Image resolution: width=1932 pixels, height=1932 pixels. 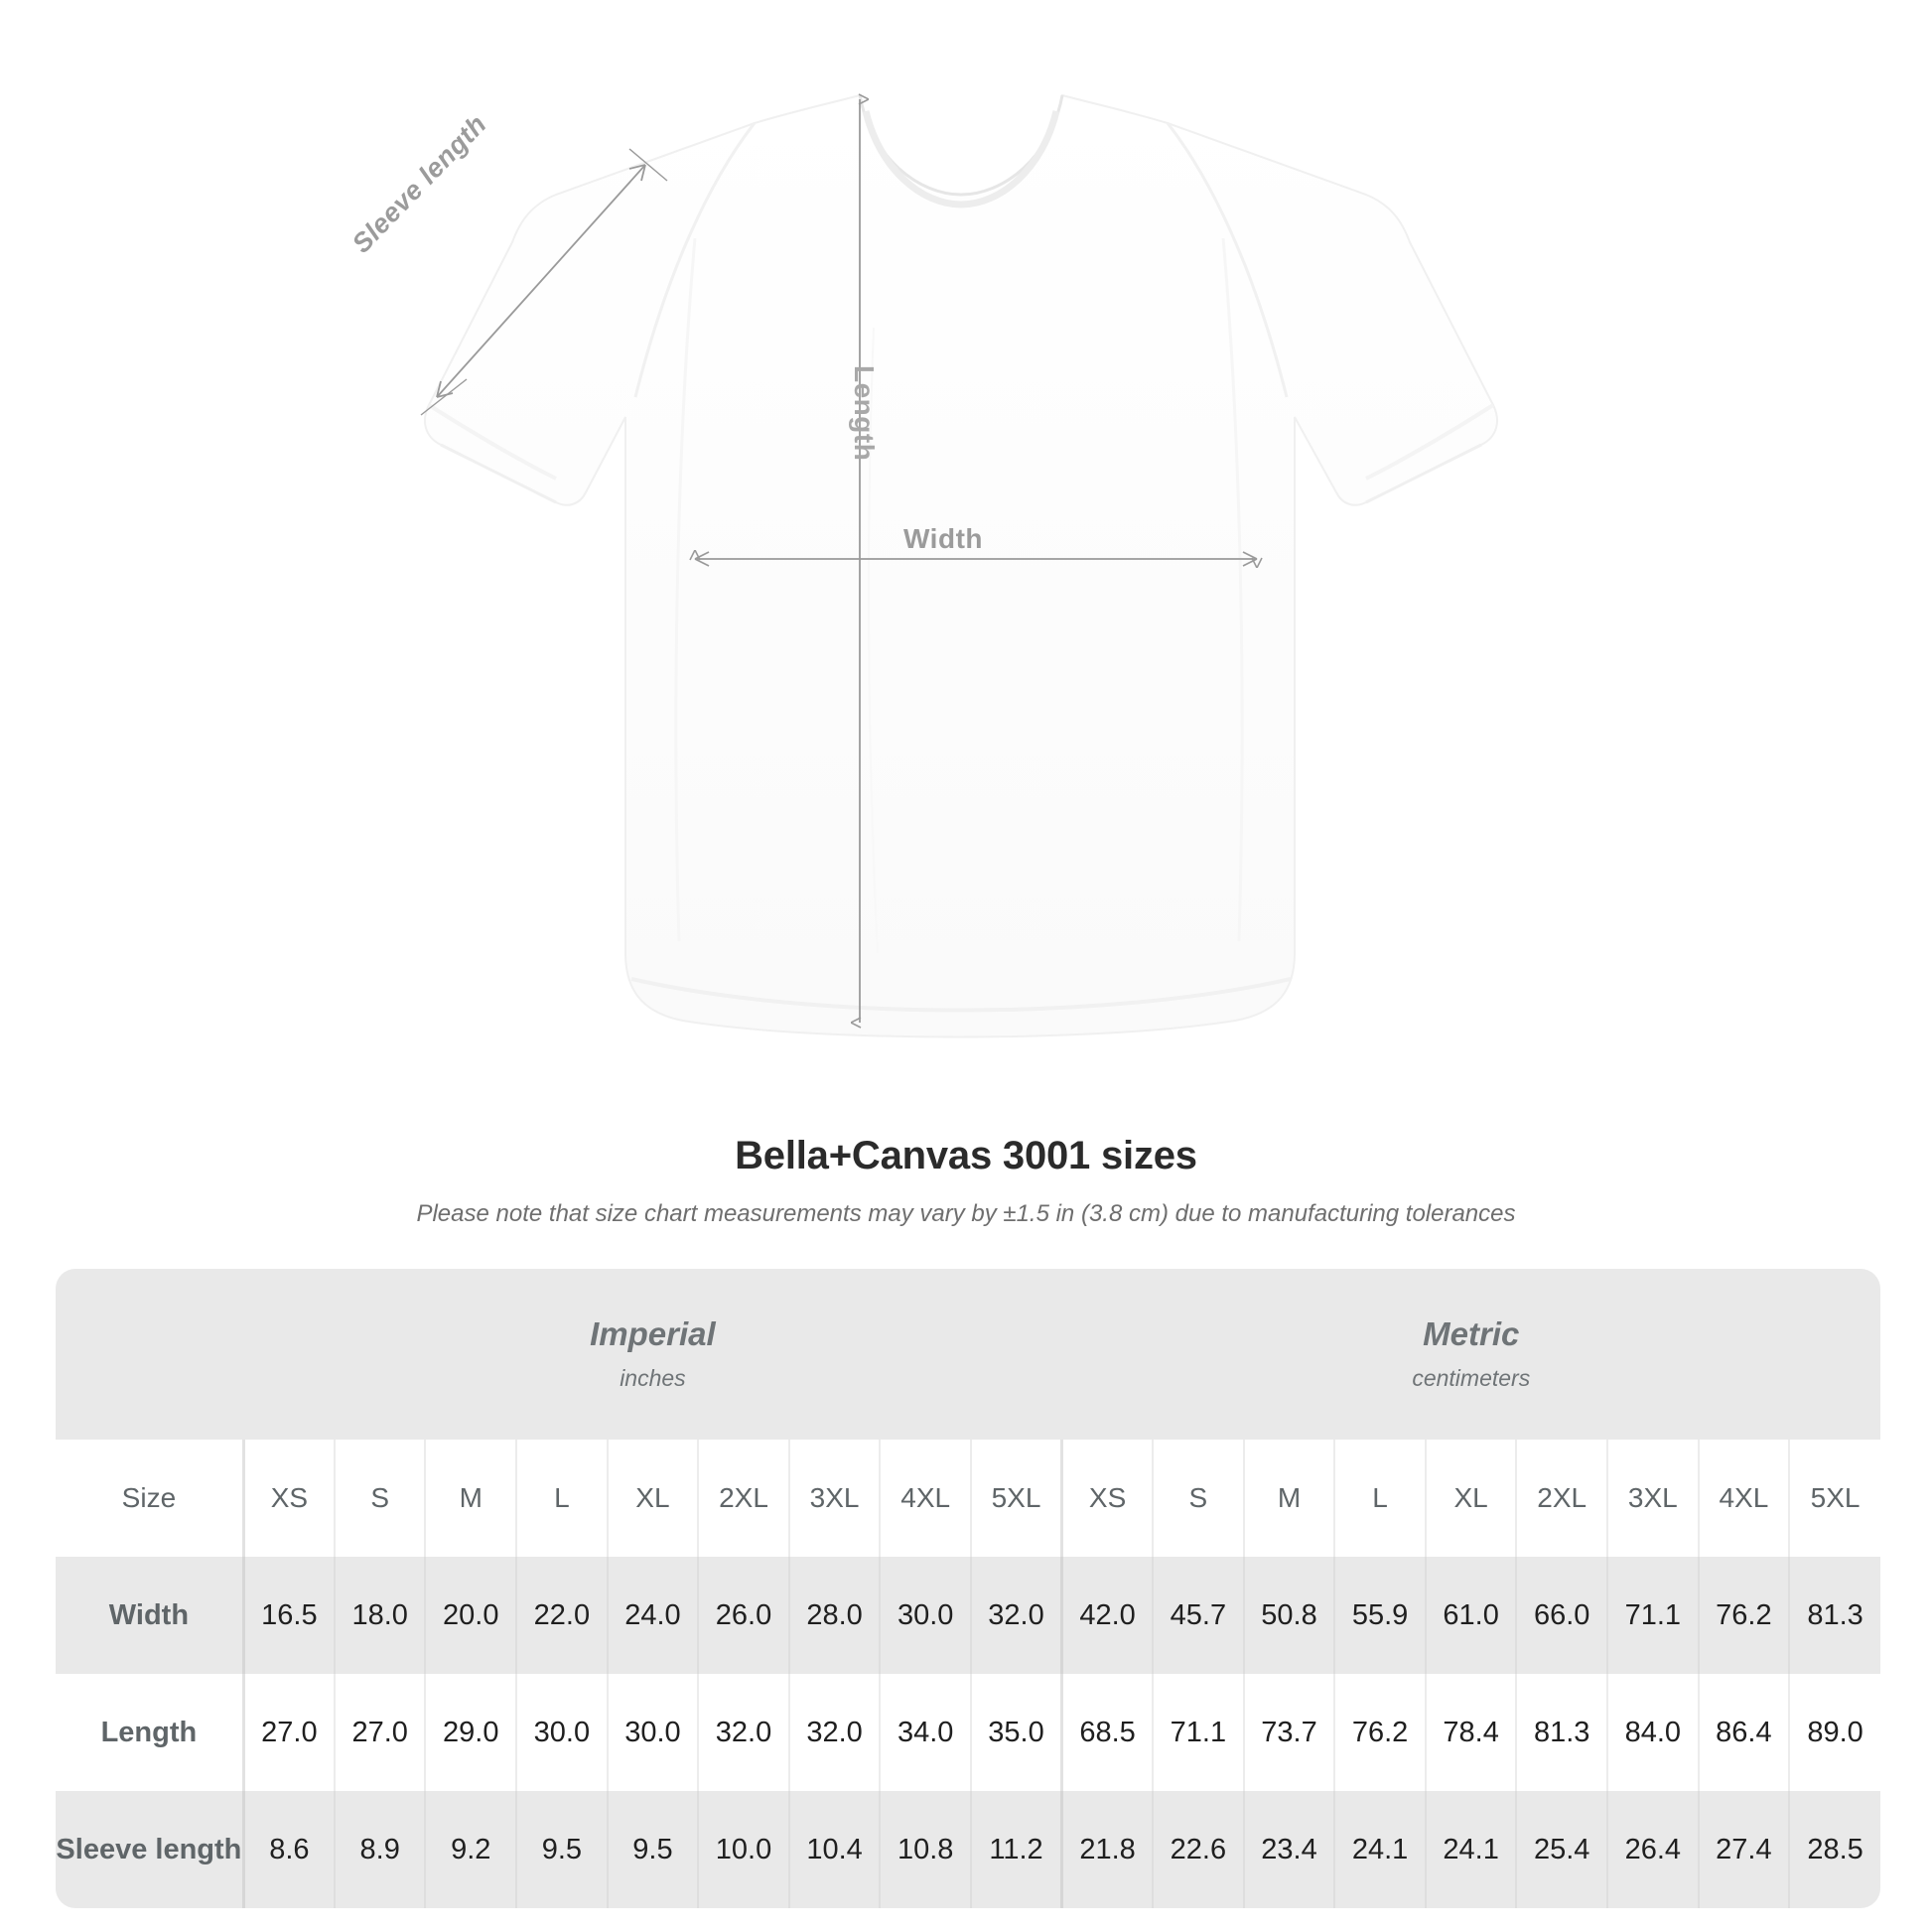 I want to click on cell-sleeve-length-imperial-s: 8.9, so click(x=379, y=1849).